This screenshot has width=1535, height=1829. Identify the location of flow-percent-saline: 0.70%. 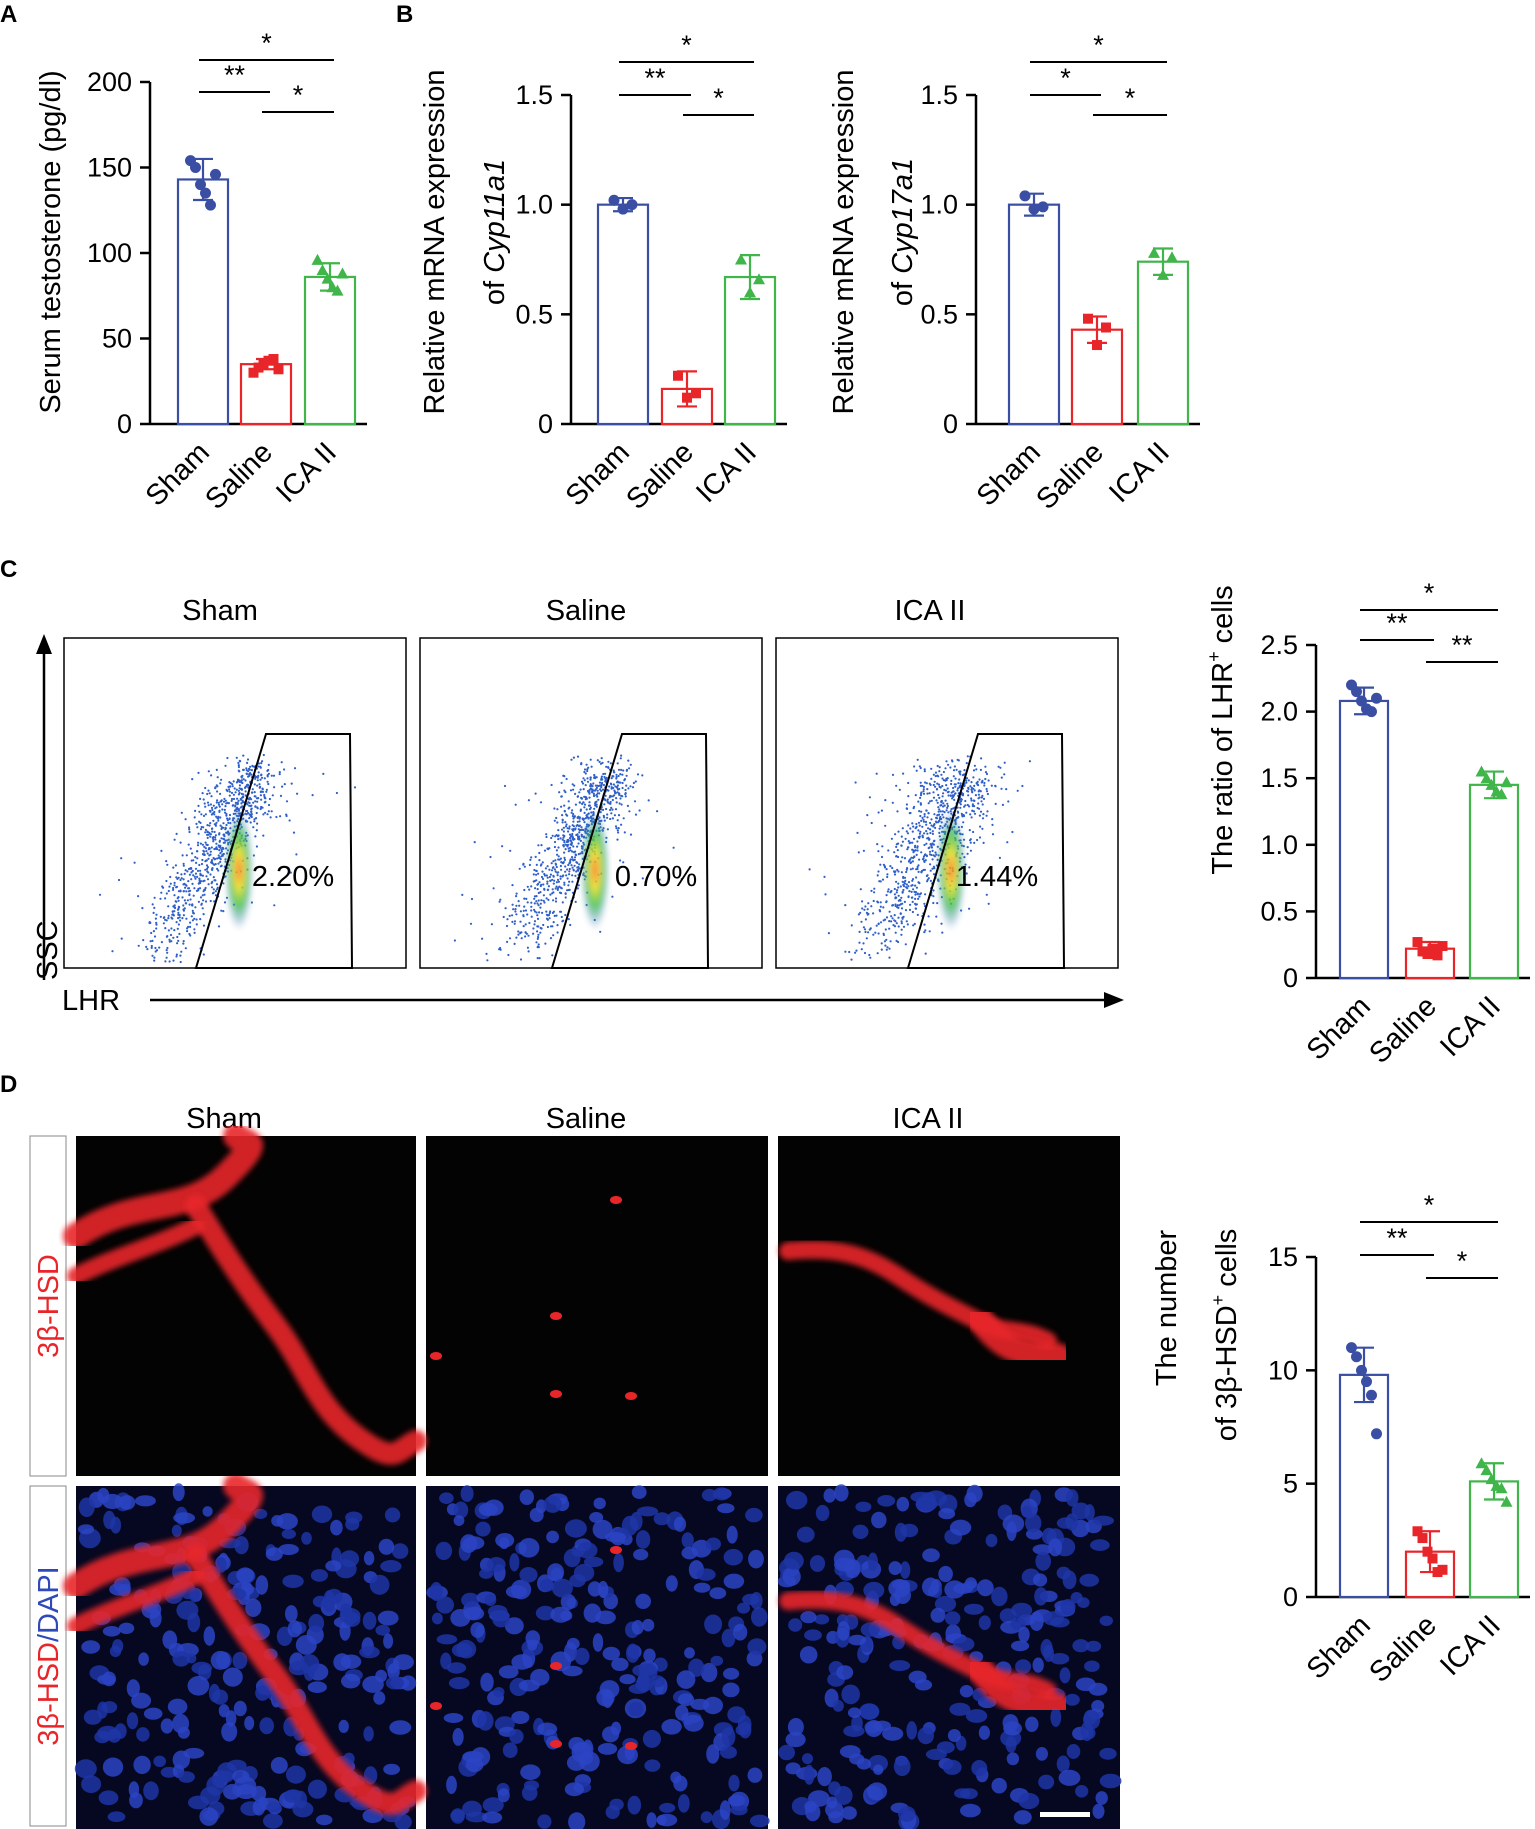
(656, 877).